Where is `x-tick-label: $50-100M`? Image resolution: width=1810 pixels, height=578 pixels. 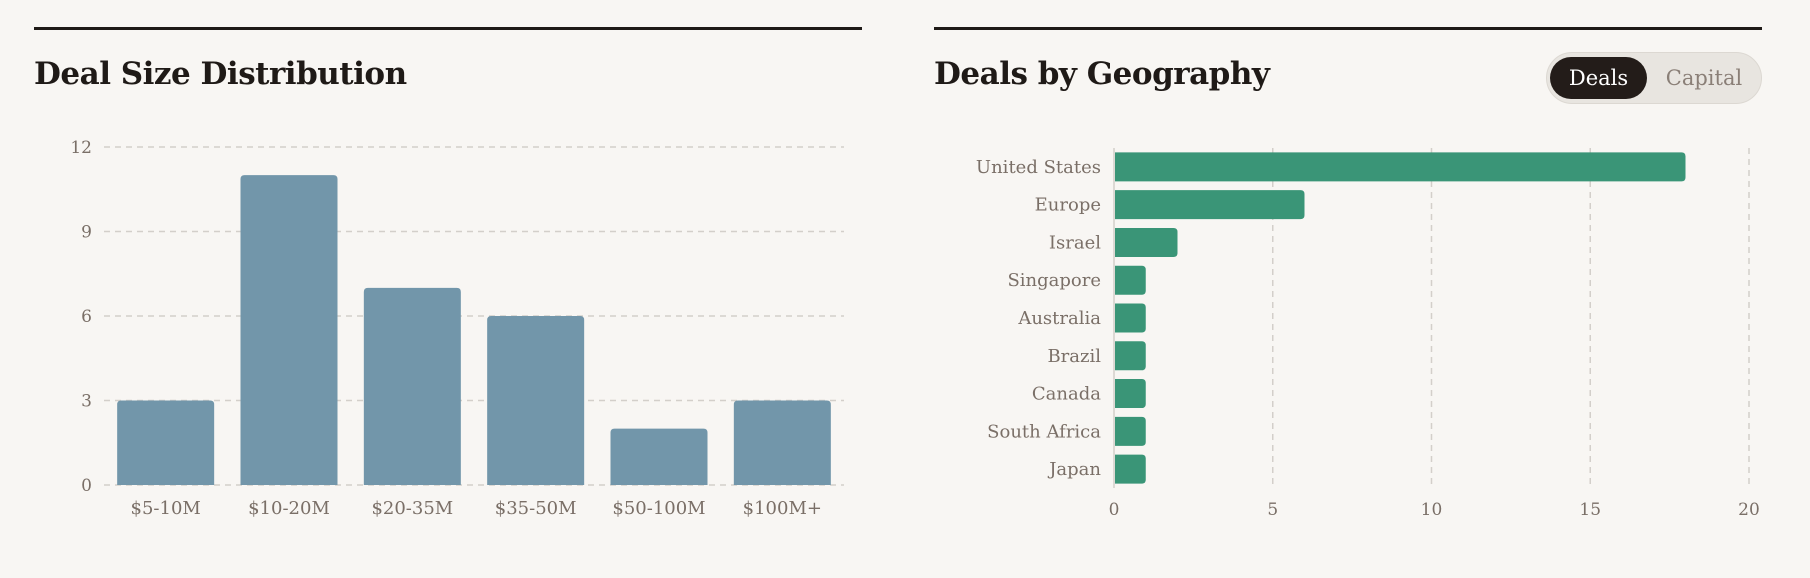 x-tick-label: $50-100M is located at coordinates (658, 508).